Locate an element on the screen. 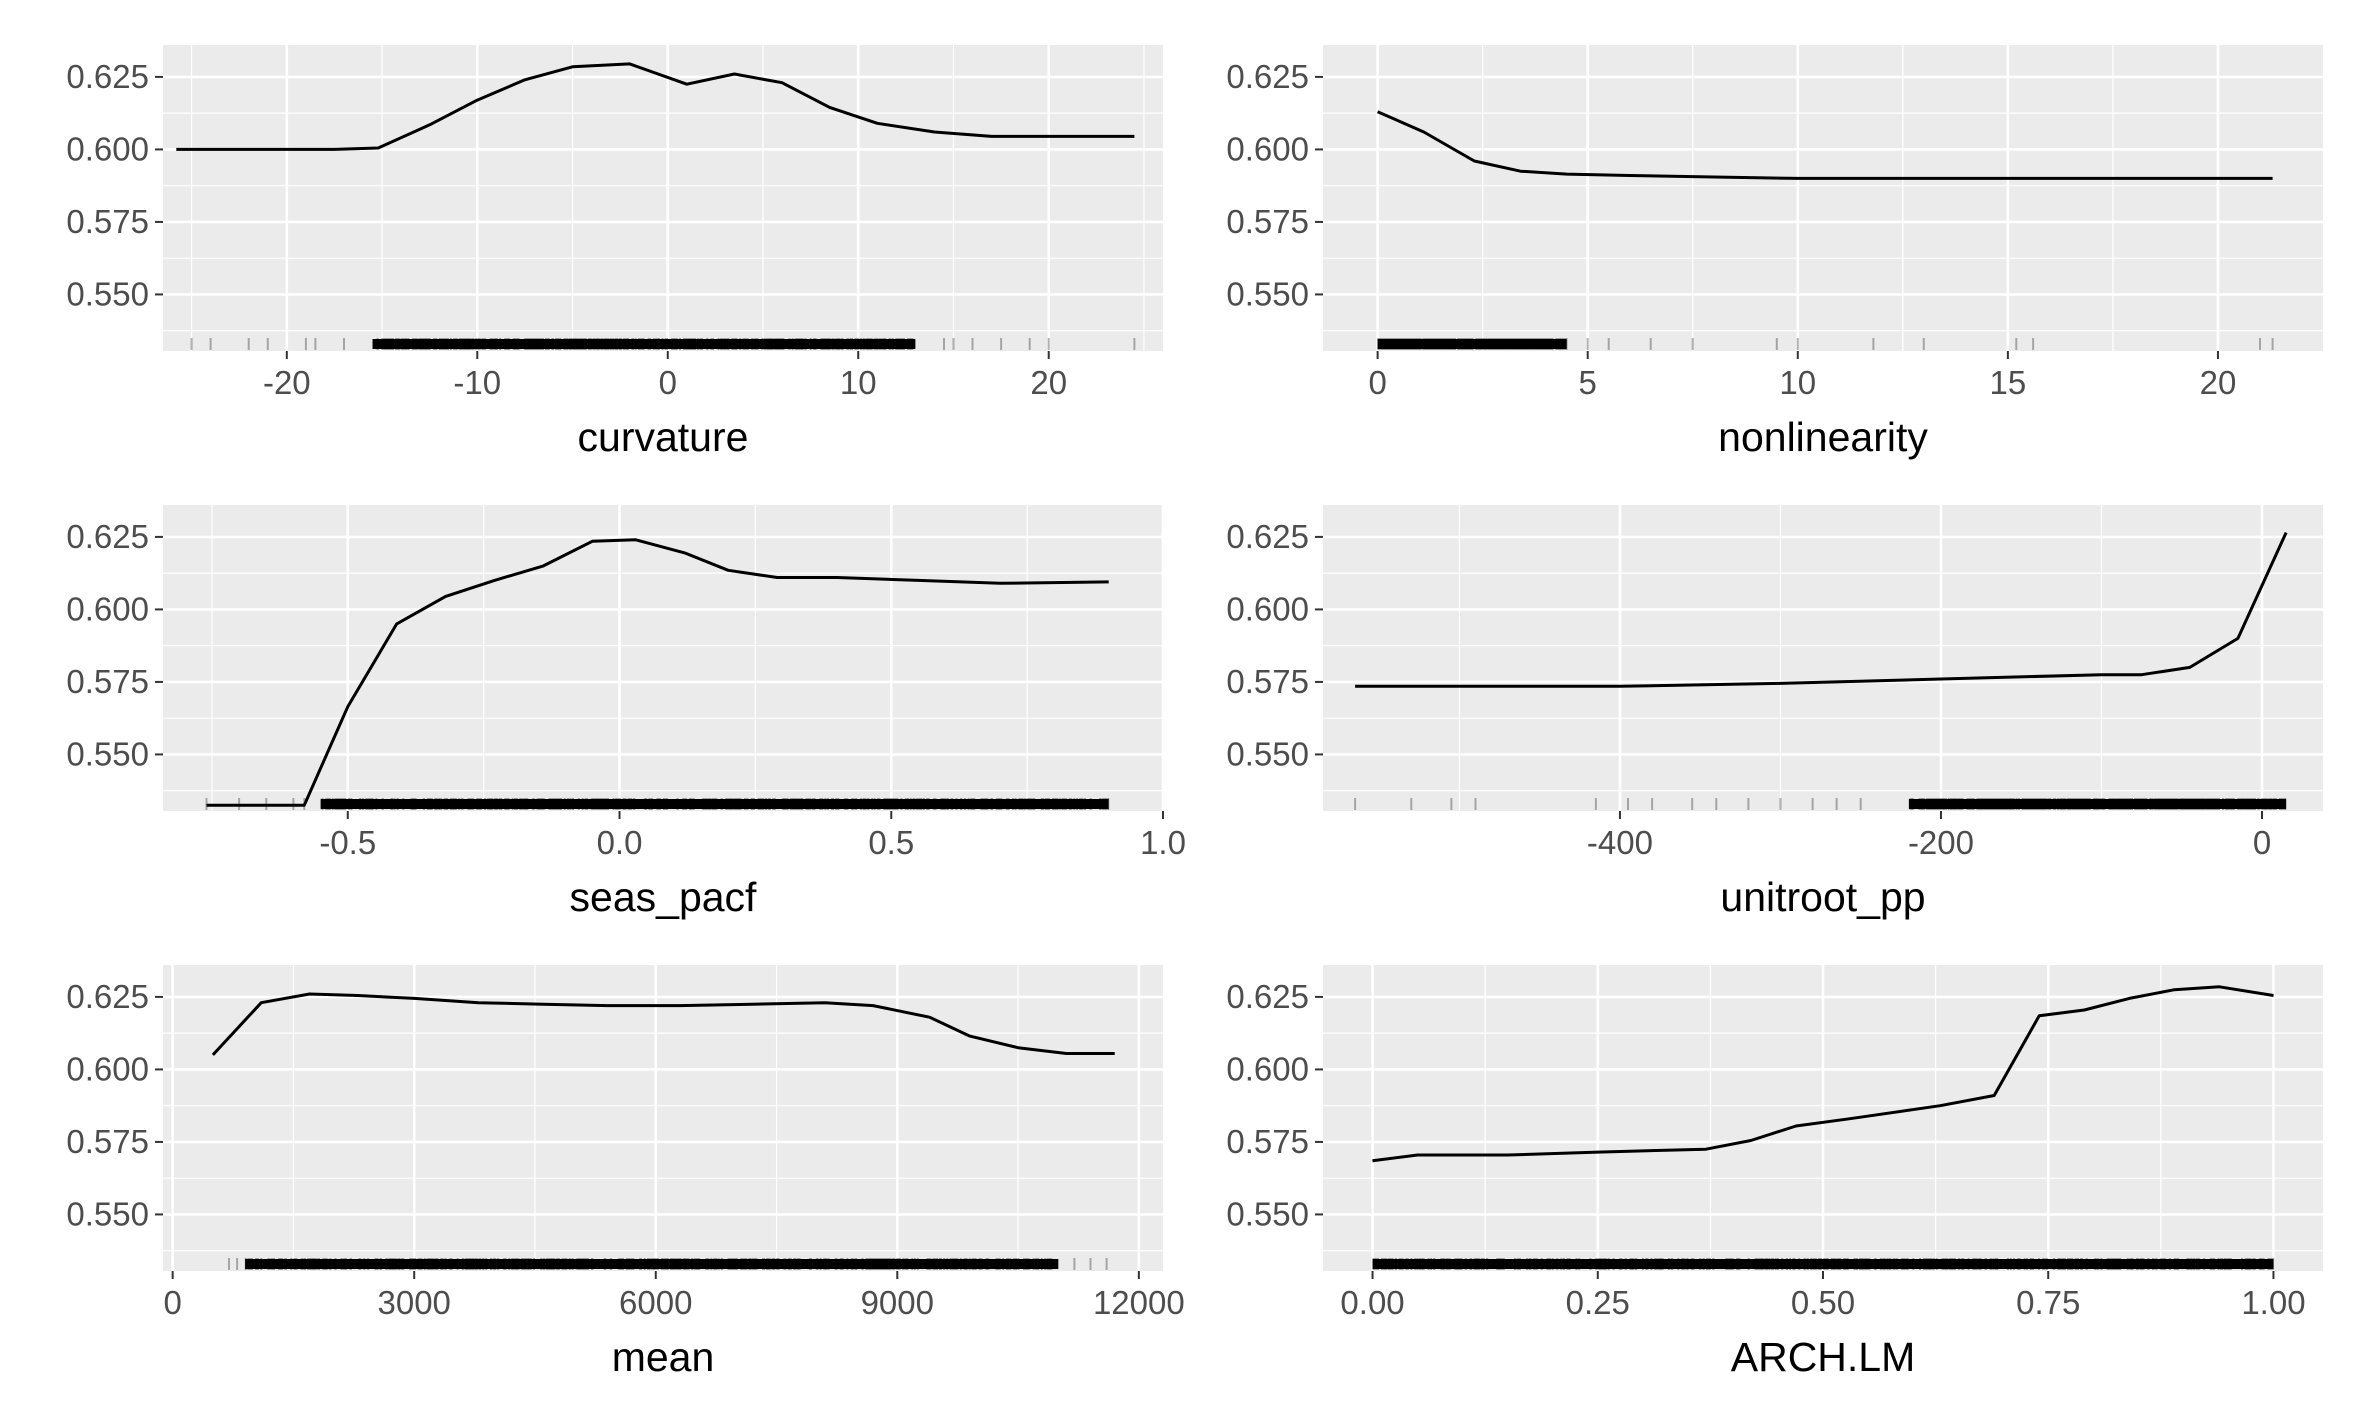 The image size is (2362, 1417). x-tick-label: 1.0 is located at coordinates (1163, 842).